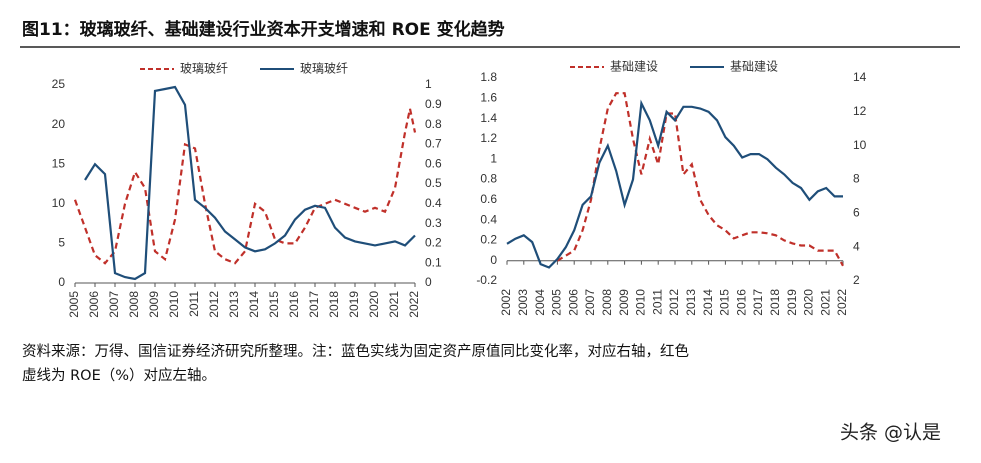 This screenshot has width=981, height=463. Describe the element at coordinates (488, 179) in the screenshot. I see `y-tick-label: 0.8` at that location.